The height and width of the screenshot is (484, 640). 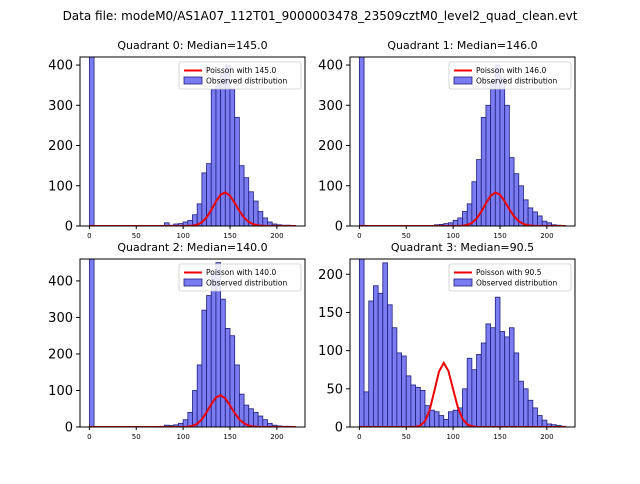 I want to click on x-tick-label: 200, so click(x=546, y=236).